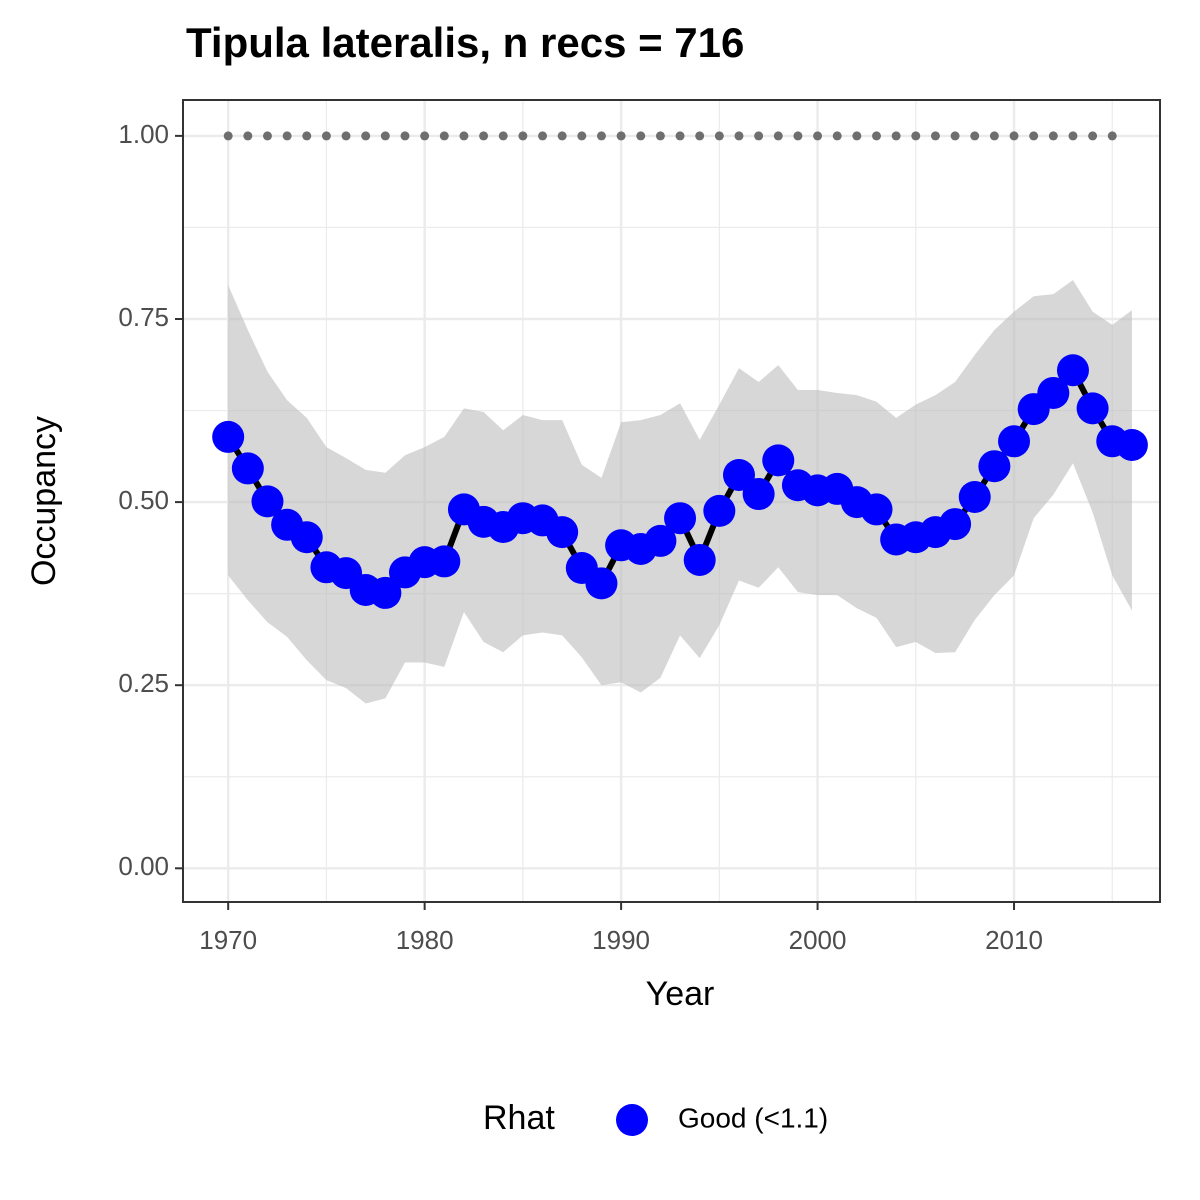 Image resolution: width=1200 pixels, height=1200 pixels. I want to click on x-tick-label: 2010, so click(1014, 940).